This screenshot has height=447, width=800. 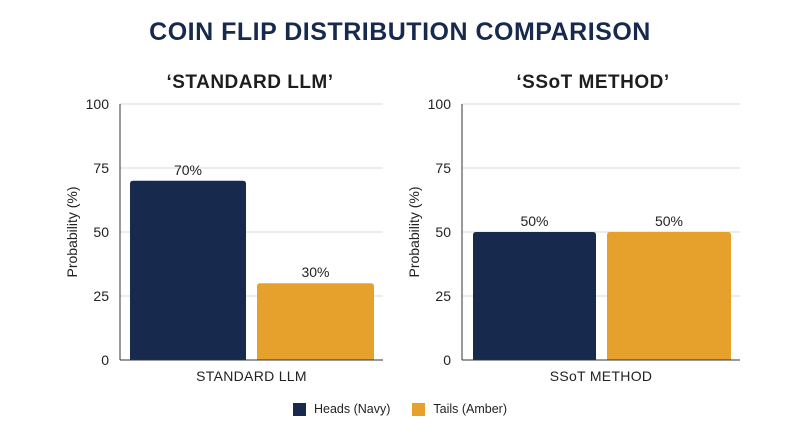 I want to click on data-label-standard-llm-heads: 70%, so click(x=188, y=170).